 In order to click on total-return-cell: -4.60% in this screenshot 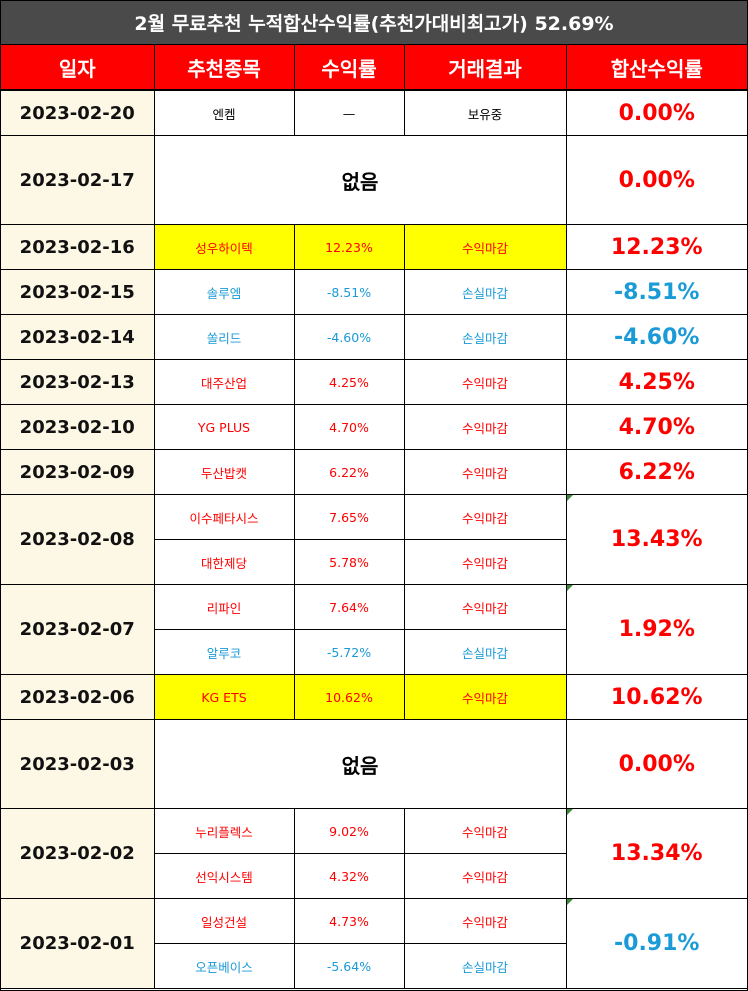, I will do `click(656, 337)`.